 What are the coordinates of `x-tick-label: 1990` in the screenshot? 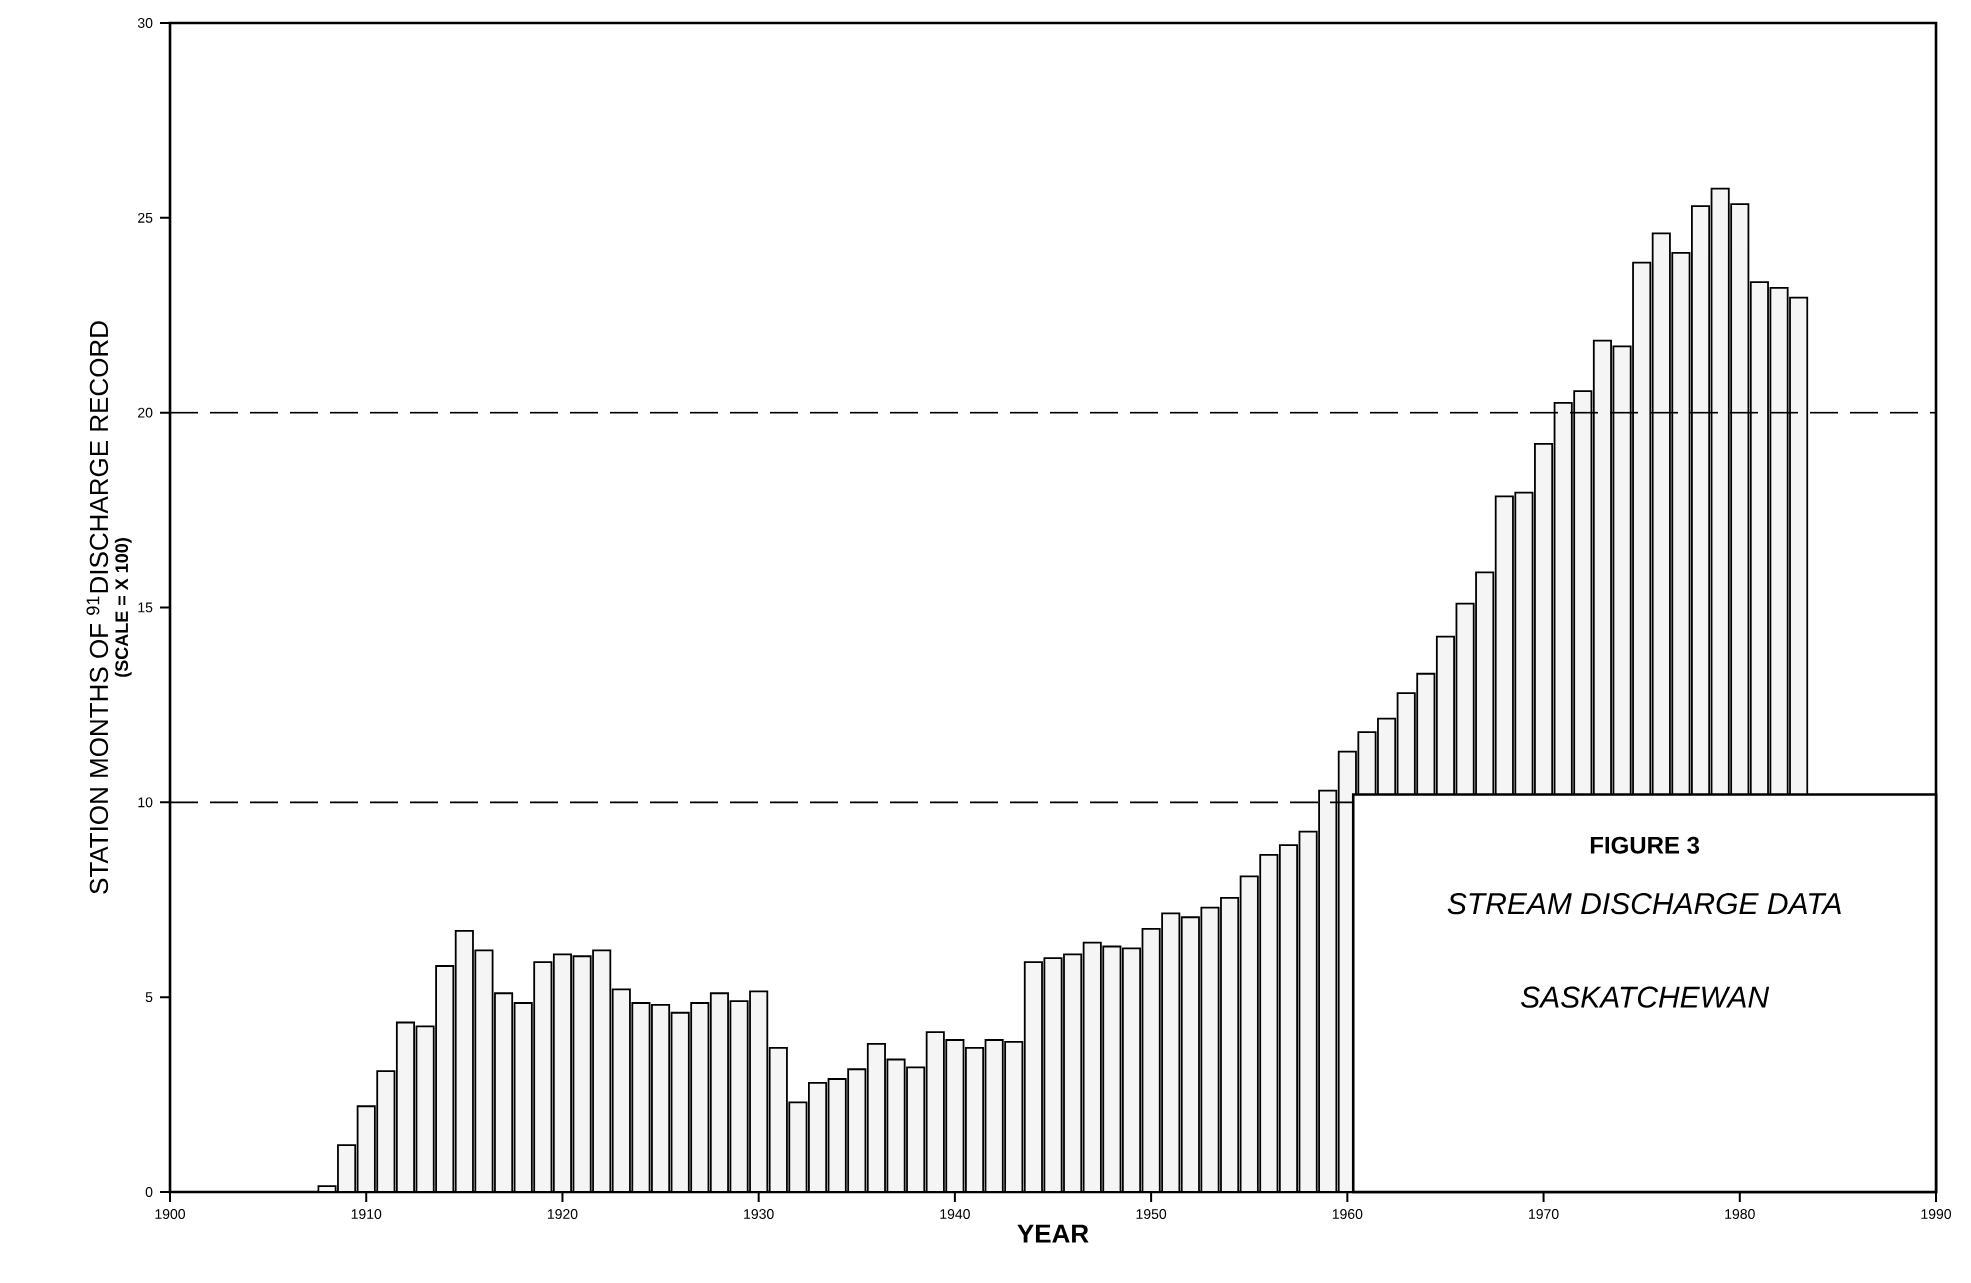 It's located at (1936, 1214).